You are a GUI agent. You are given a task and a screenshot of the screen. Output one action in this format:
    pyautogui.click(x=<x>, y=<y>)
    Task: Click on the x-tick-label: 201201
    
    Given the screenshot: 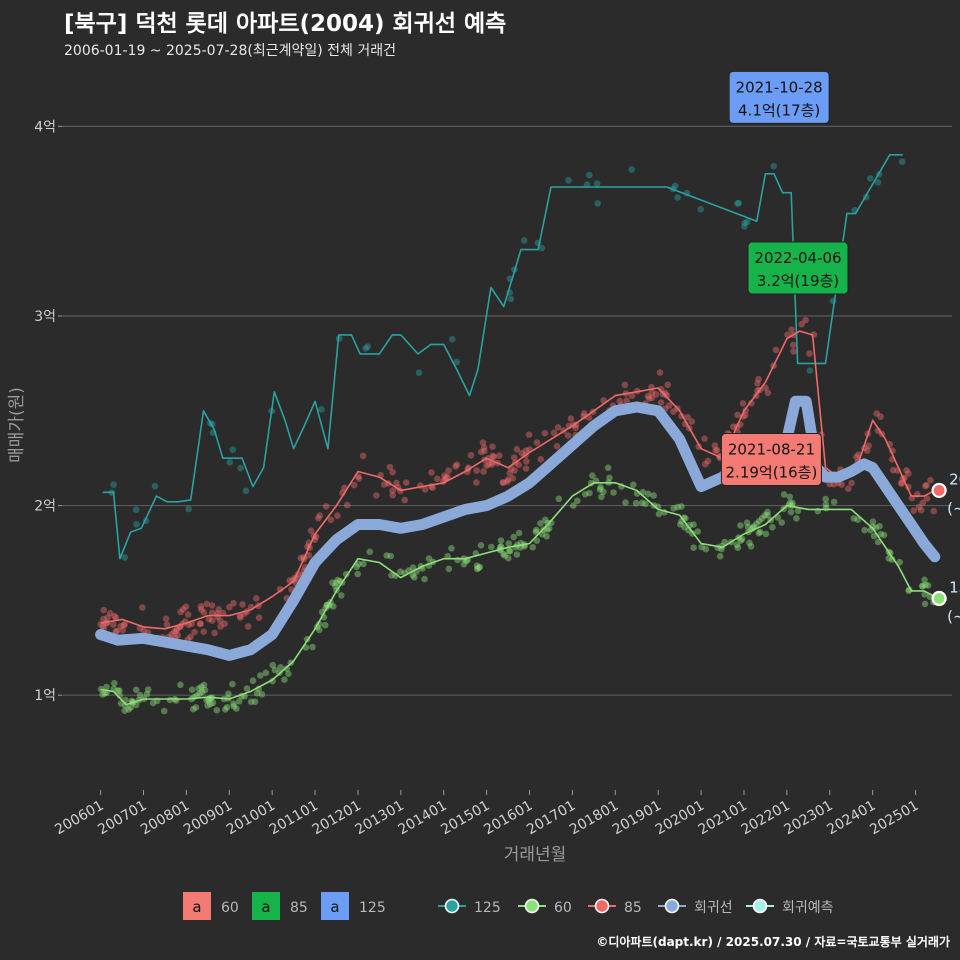 What is the action you would take?
    pyautogui.click(x=337, y=818)
    